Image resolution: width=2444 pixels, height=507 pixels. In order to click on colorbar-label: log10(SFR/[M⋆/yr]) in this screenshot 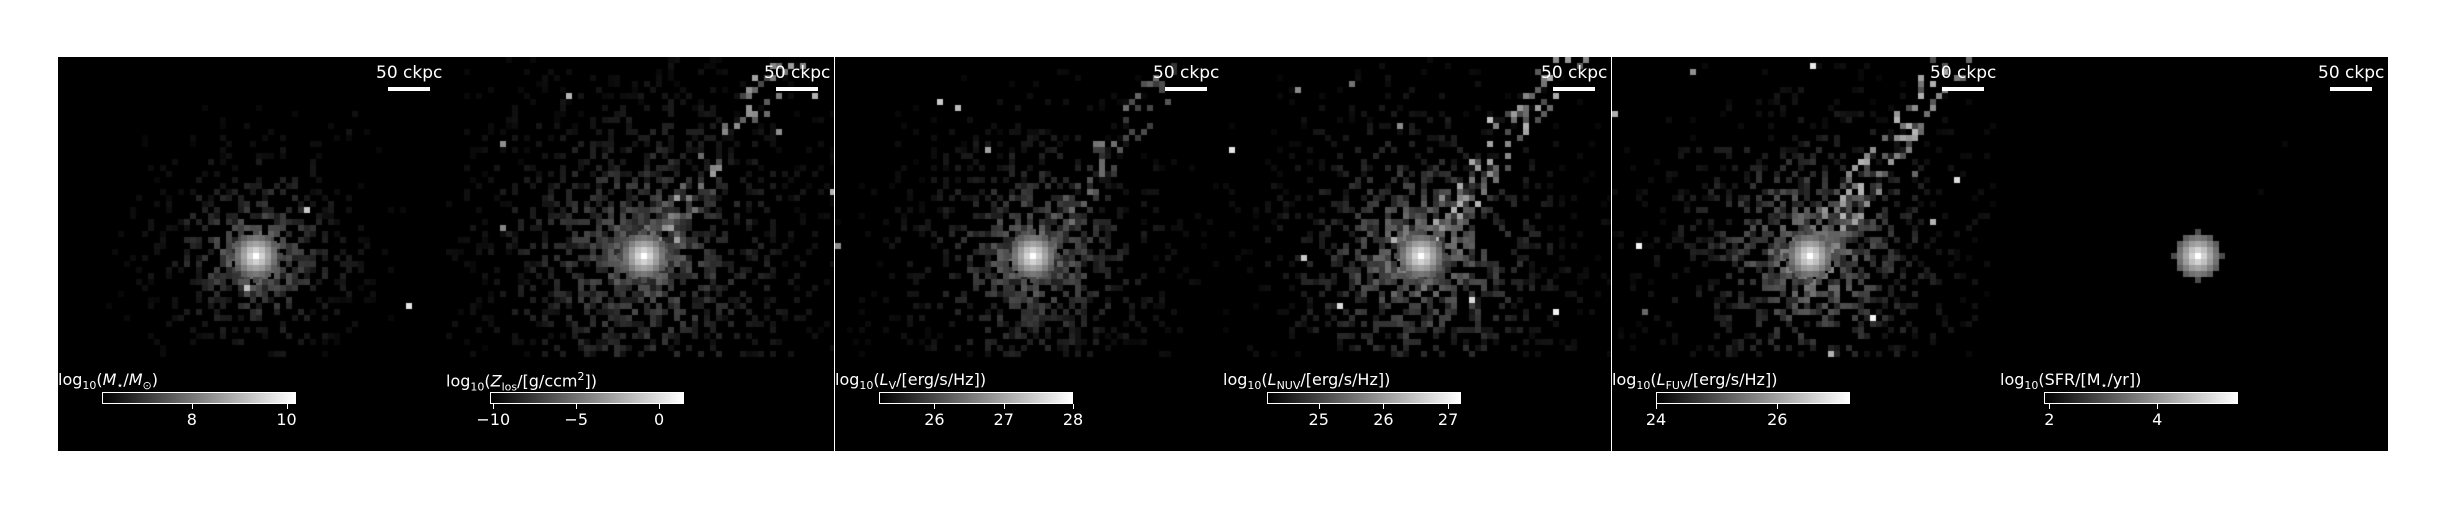, I will do `click(2071, 381)`.